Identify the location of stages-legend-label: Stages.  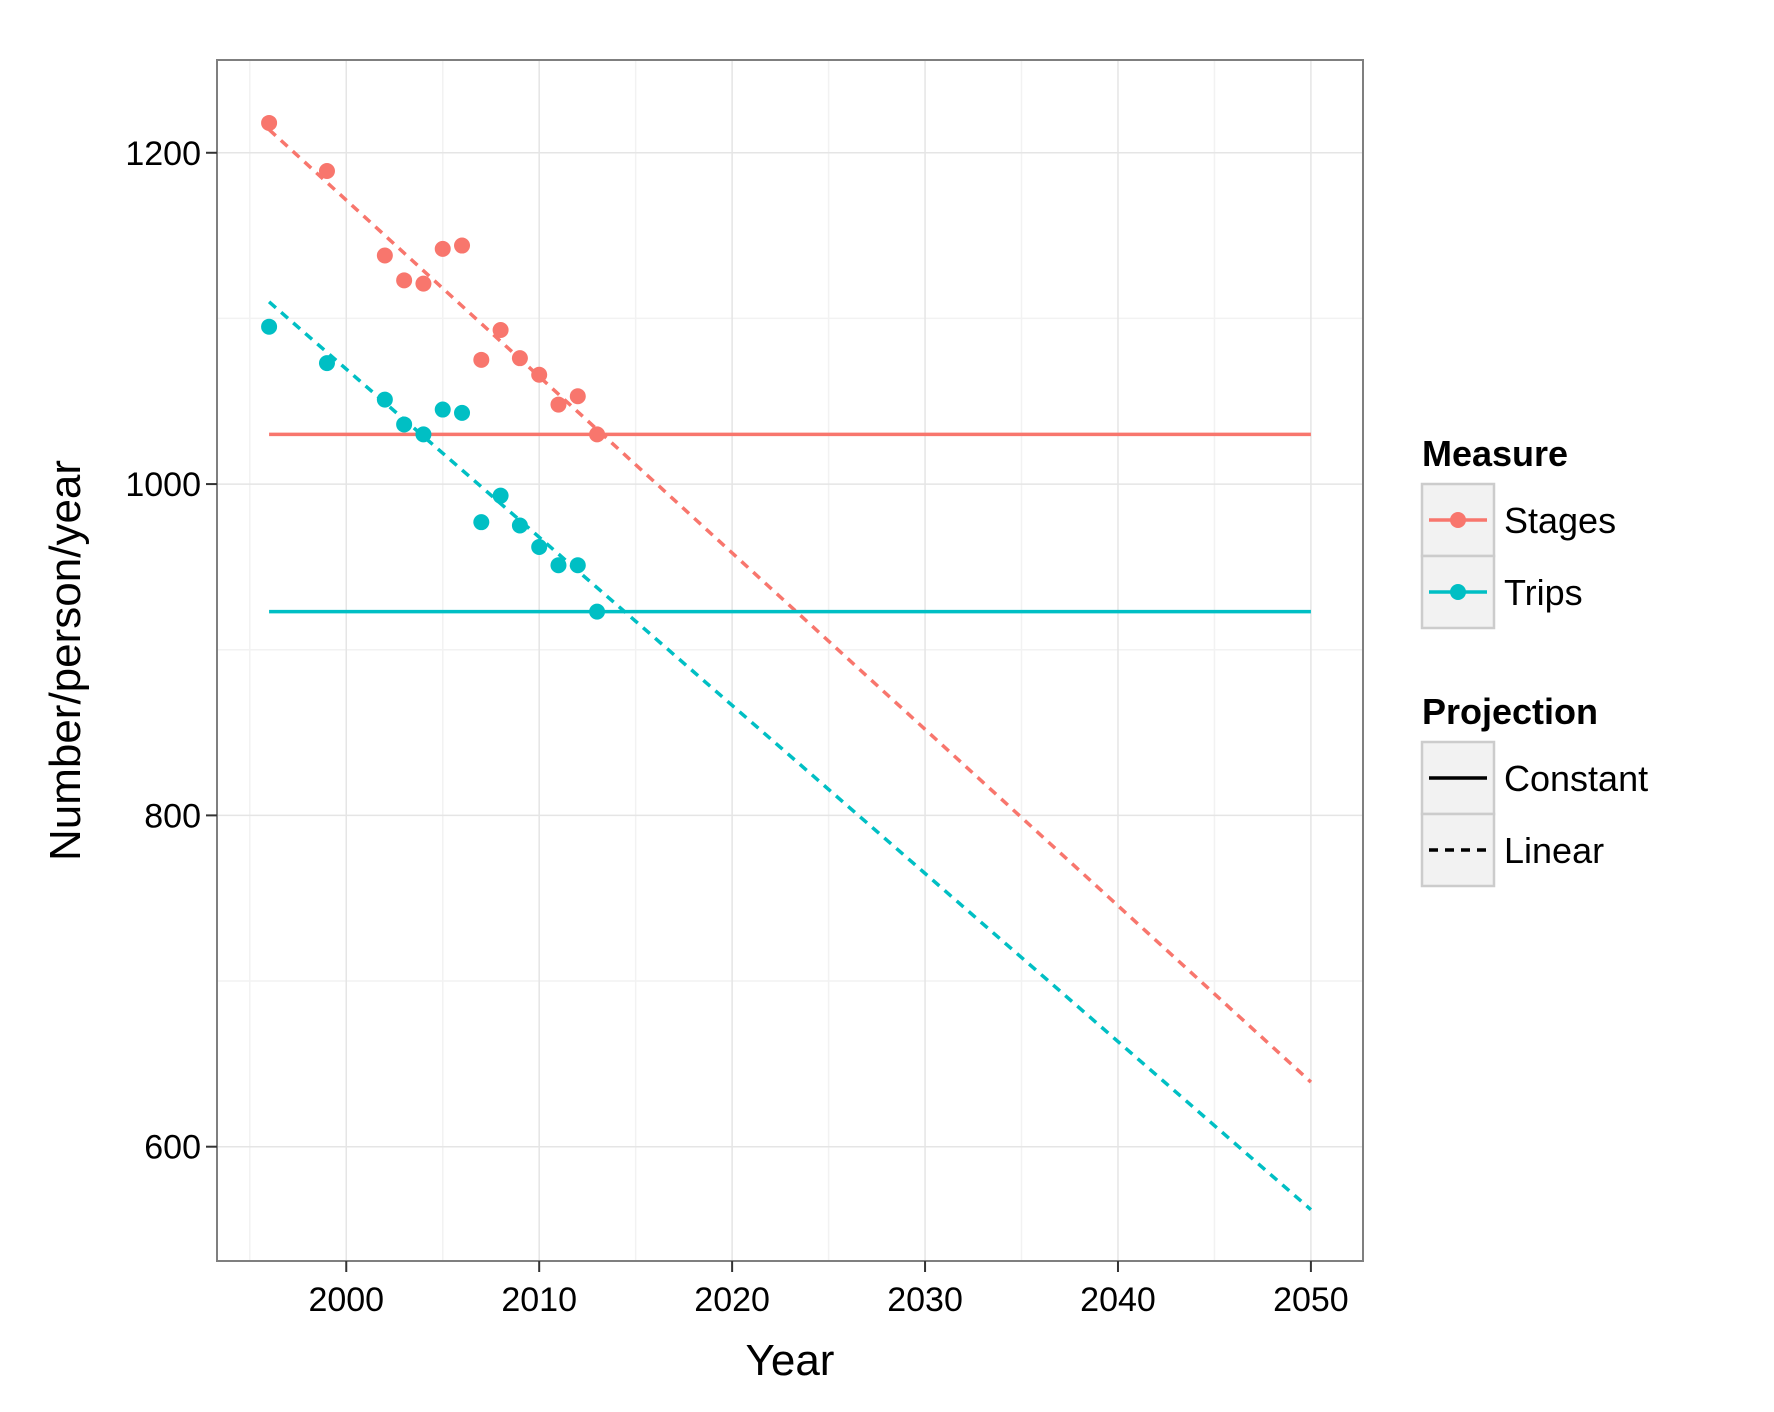
(1560, 520).